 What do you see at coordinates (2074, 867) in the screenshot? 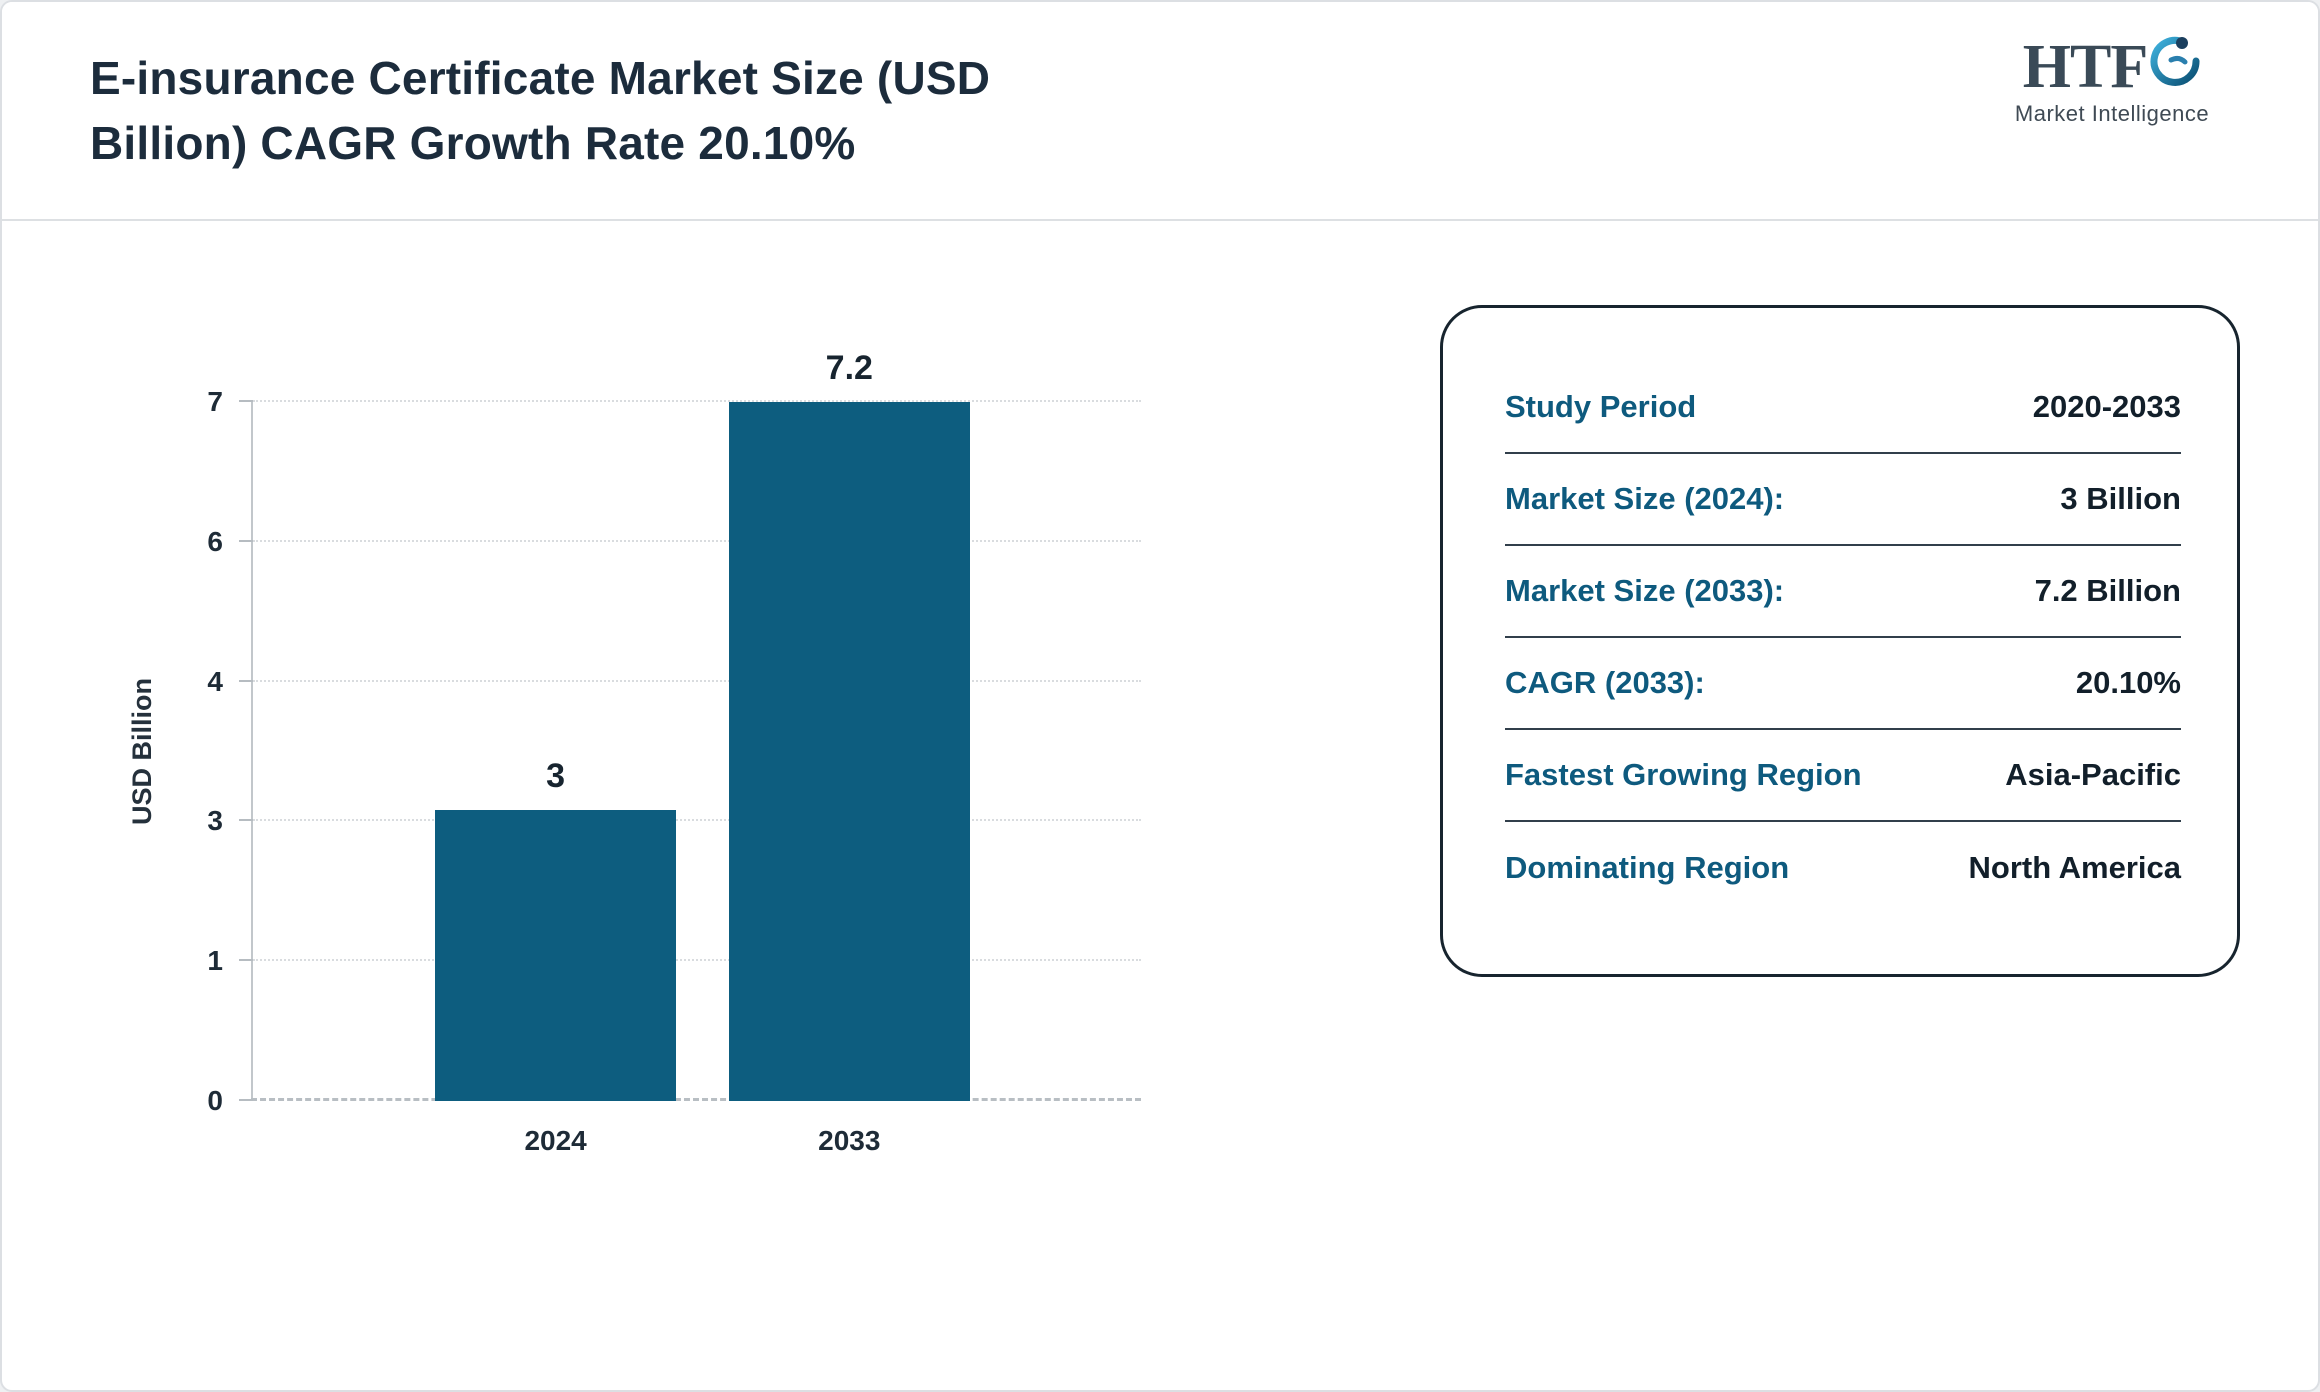
I see `info-row-value: North America` at bounding box center [2074, 867].